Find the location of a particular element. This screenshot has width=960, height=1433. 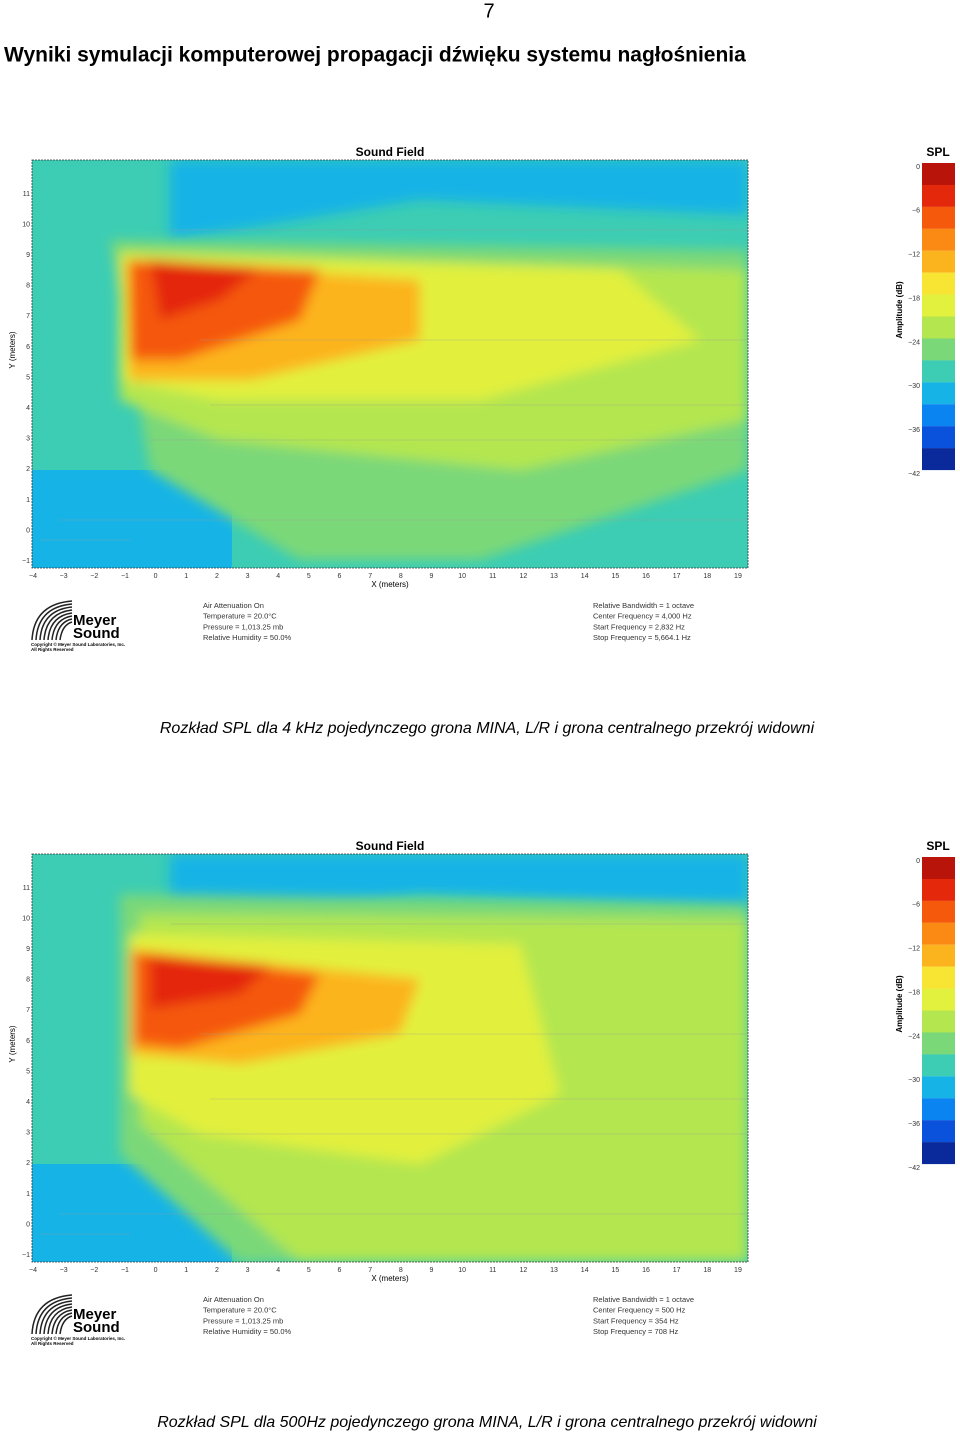

y-tick-label: 0 is located at coordinates (28, 530).